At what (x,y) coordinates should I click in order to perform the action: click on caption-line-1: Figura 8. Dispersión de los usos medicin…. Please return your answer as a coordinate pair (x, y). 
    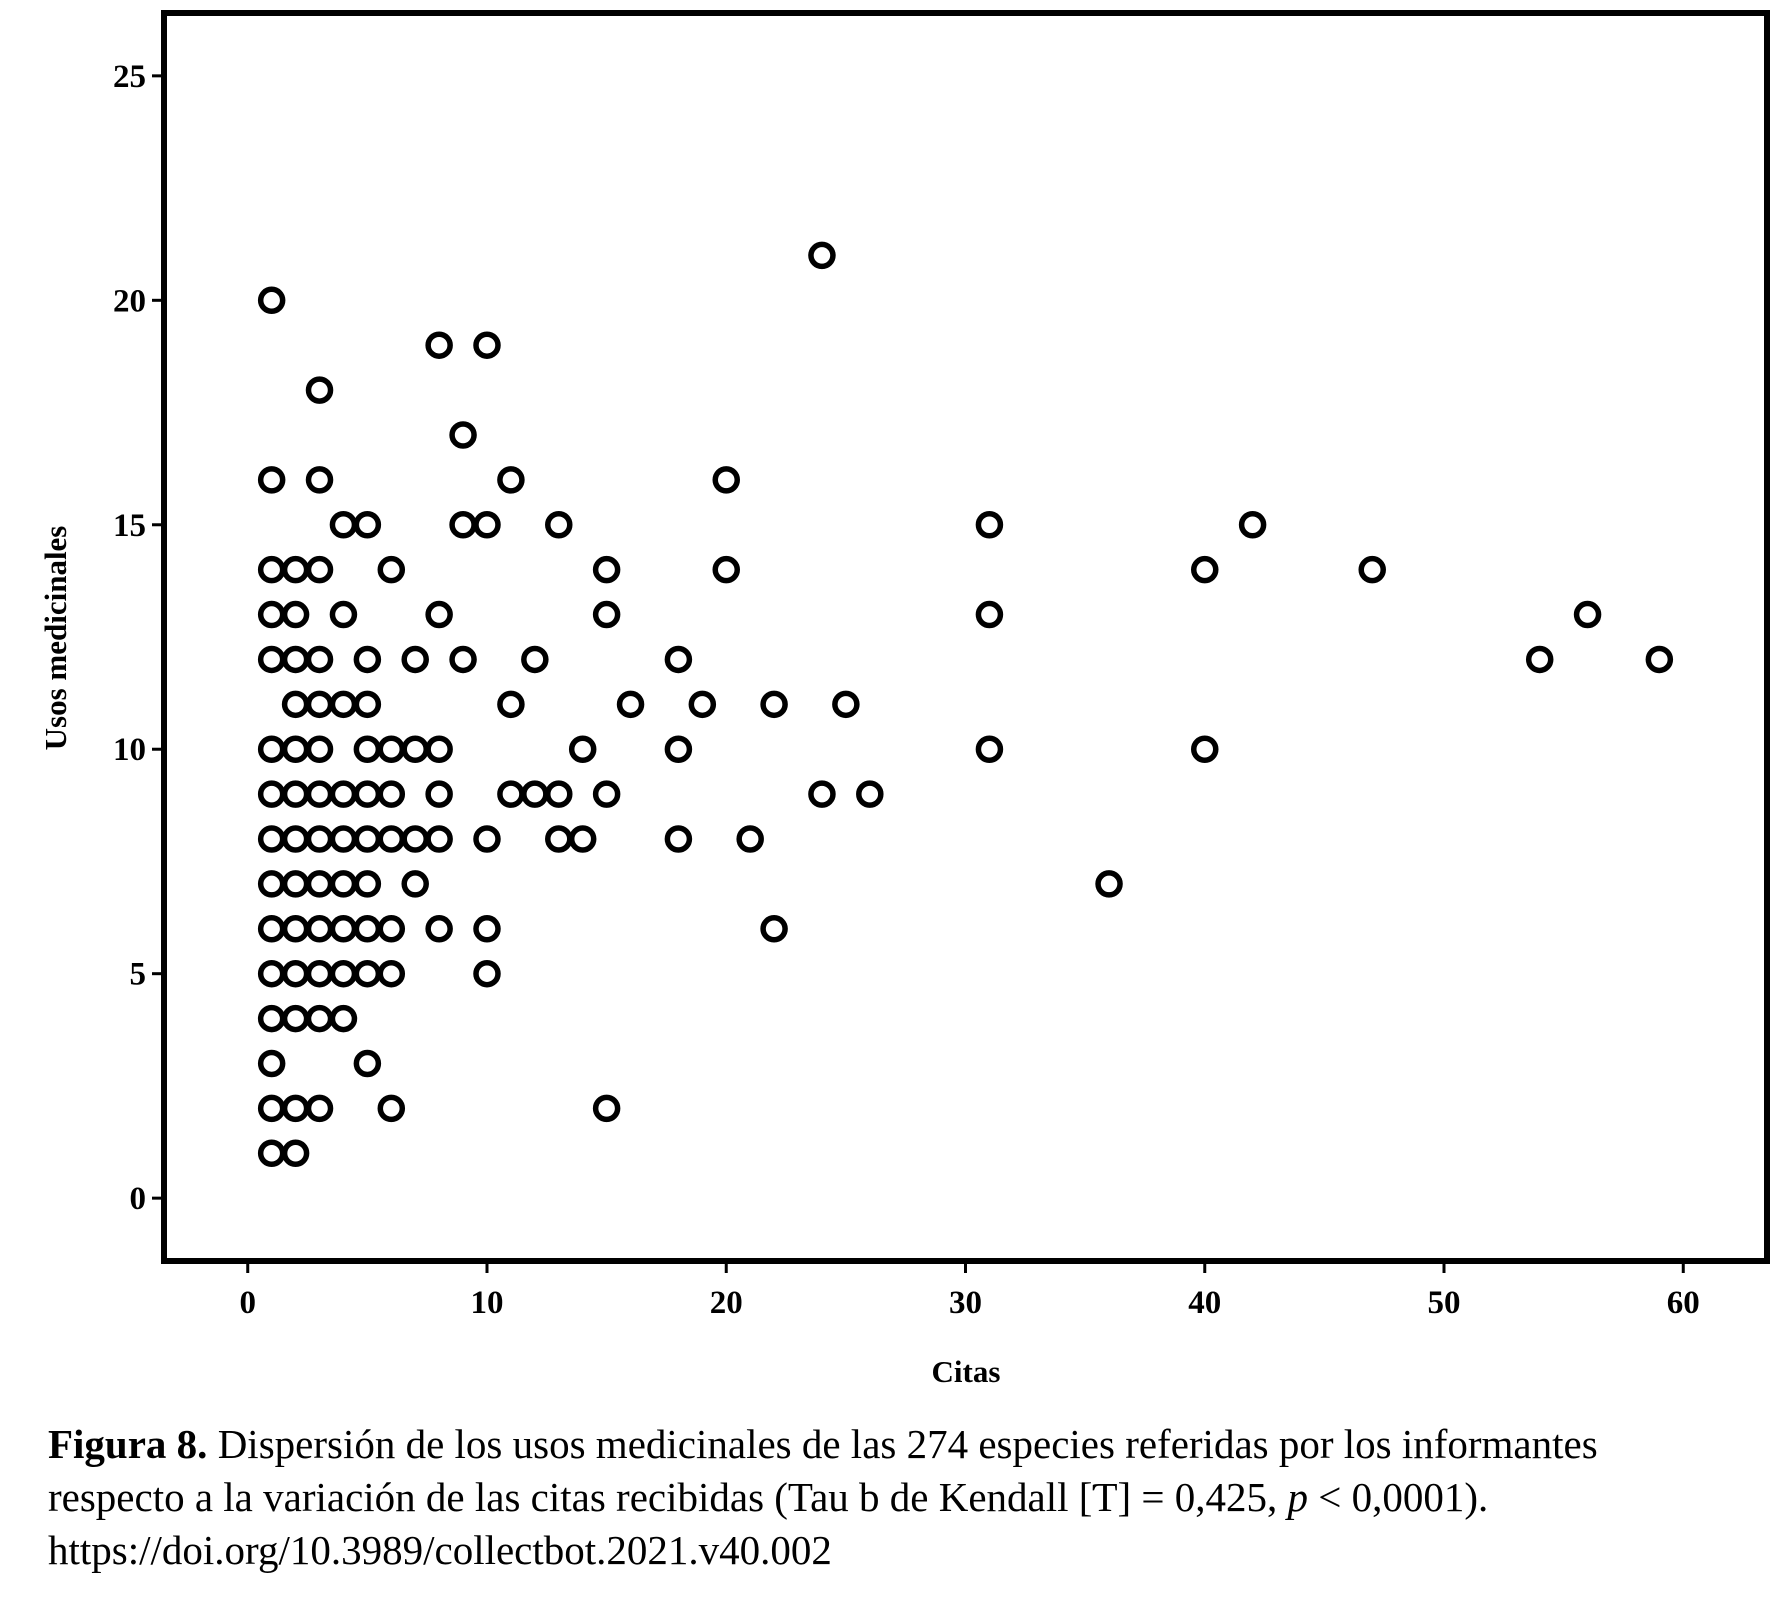
    Looking at the image, I should click on (908, 1444).